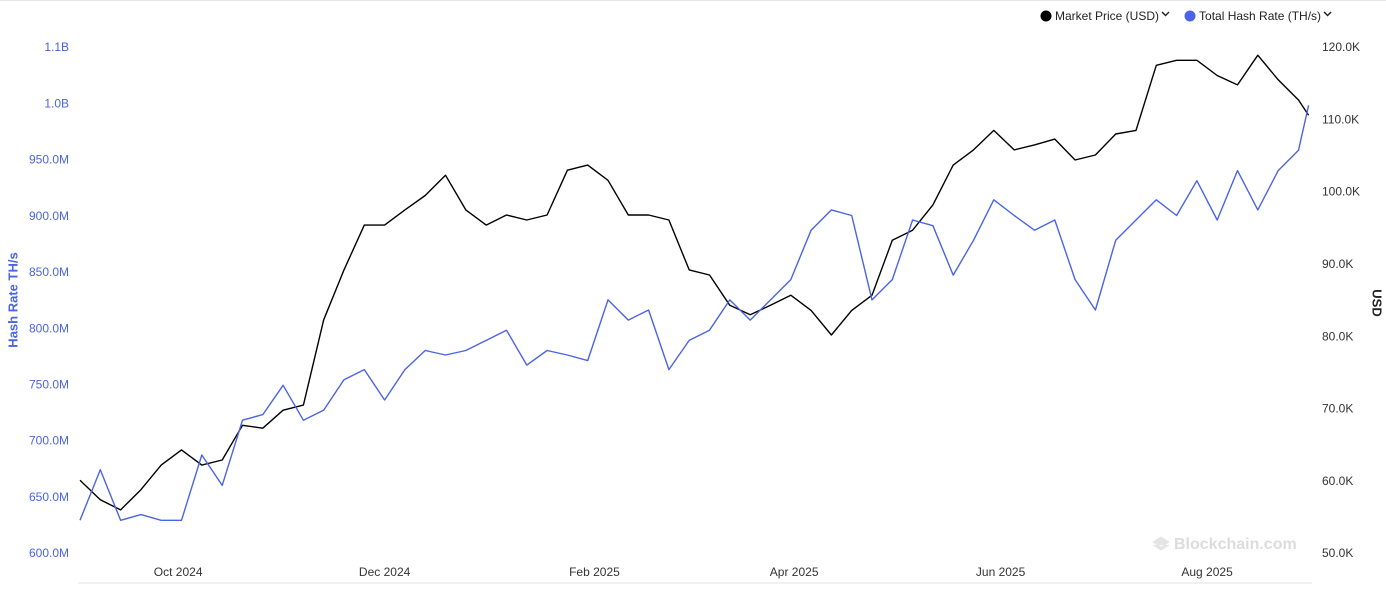 This screenshot has height=599, width=1386. I want to click on legend-label: Market Price (USD), so click(1107, 16).